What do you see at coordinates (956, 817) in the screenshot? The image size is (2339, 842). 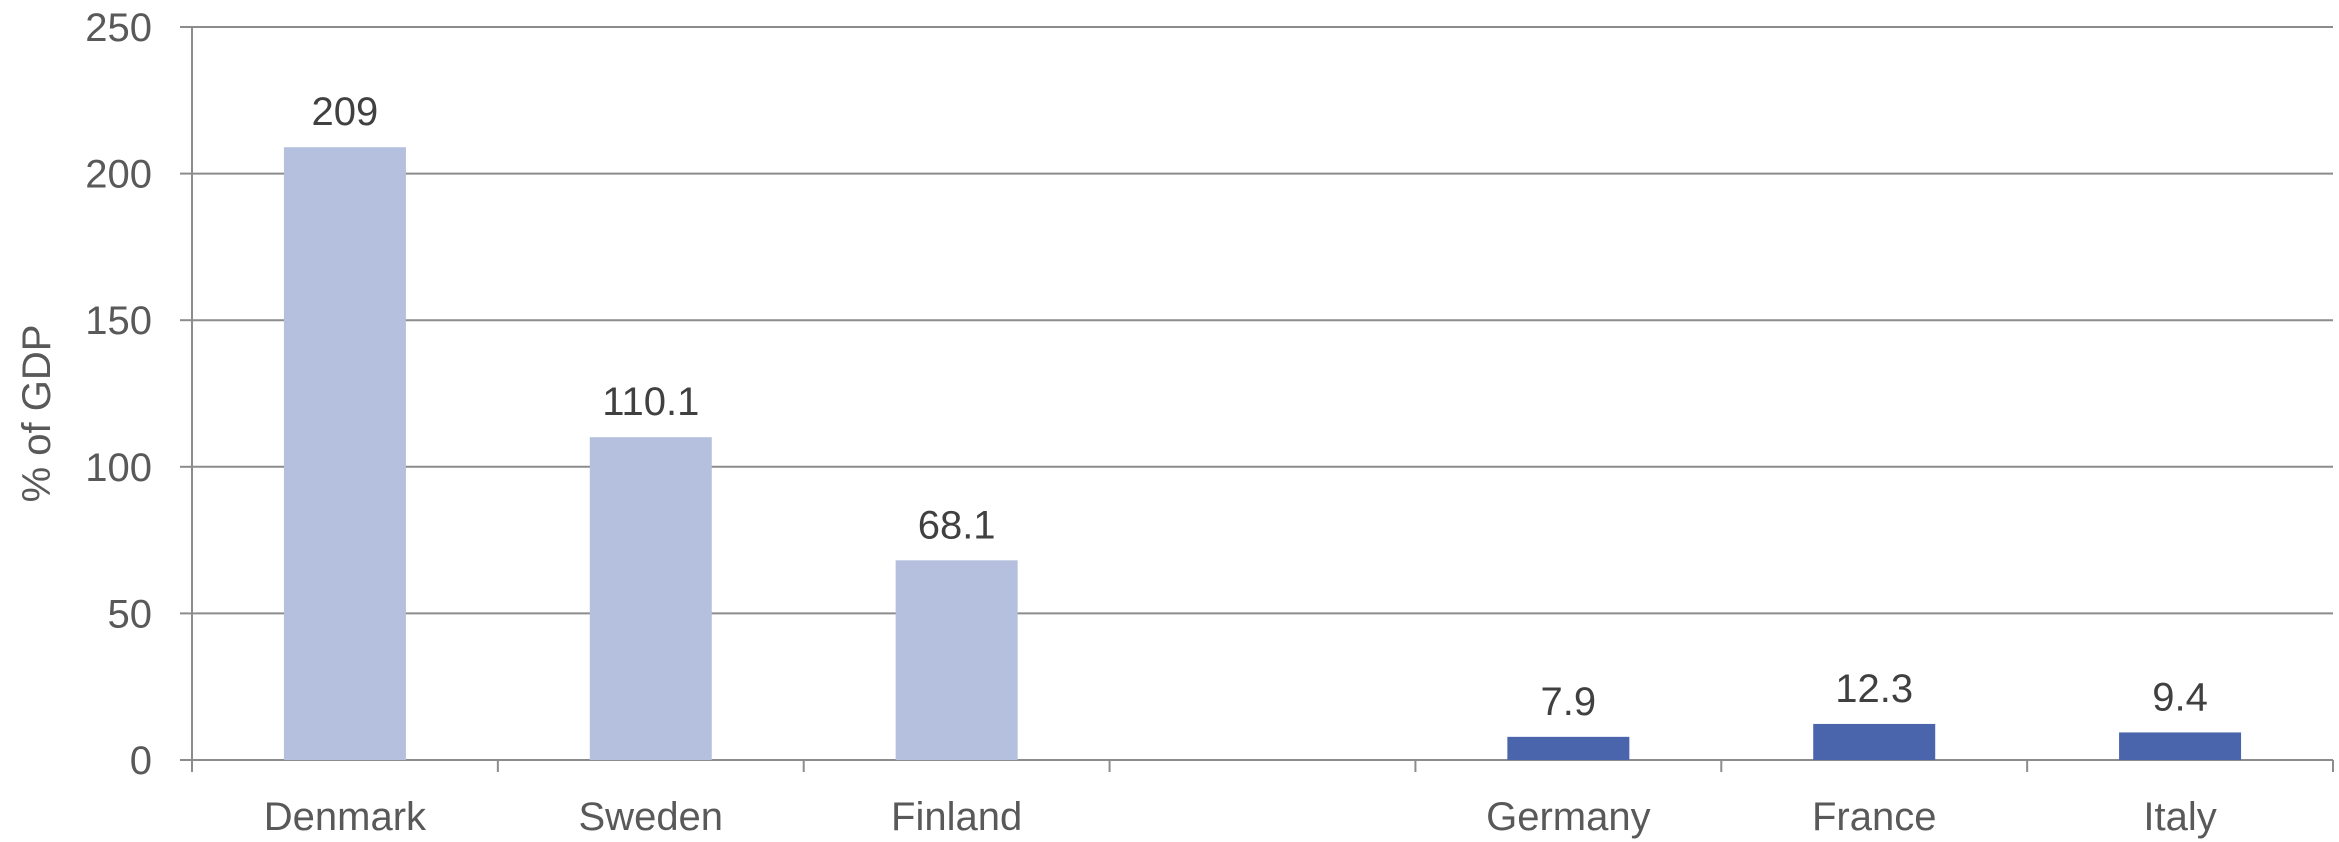 I see `x-tick-label: Finland` at bounding box center [956, 817].